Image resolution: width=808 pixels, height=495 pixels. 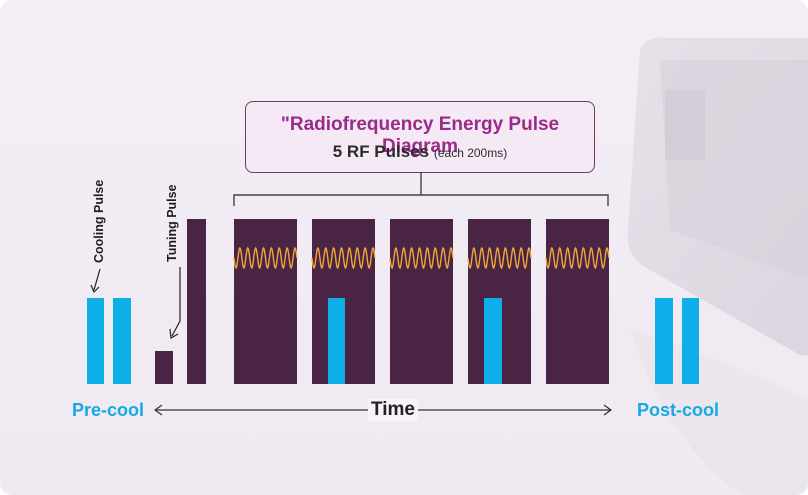 I want to click on diagram-subtitle: 5 RF Pulses (each 200ms), so click(x=420, y=152).